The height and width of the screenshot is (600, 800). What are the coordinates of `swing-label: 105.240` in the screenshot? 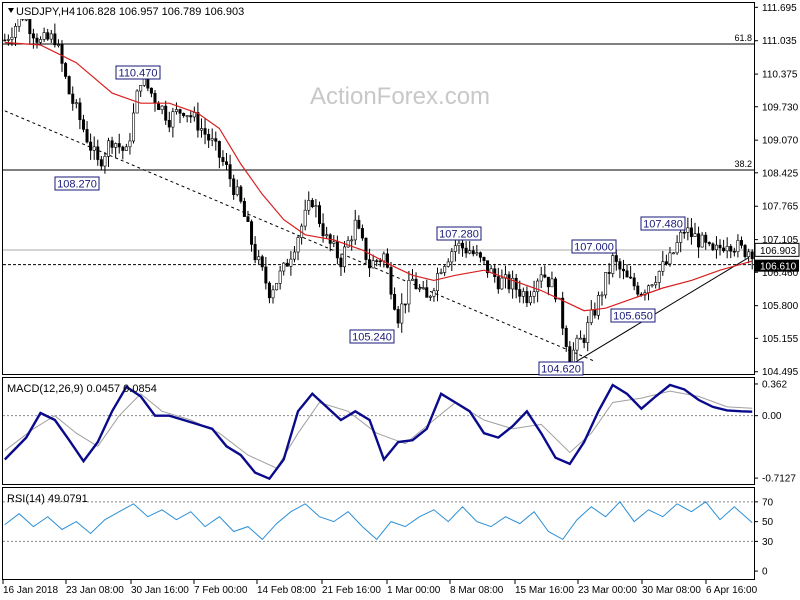 It's located at (372, 338).